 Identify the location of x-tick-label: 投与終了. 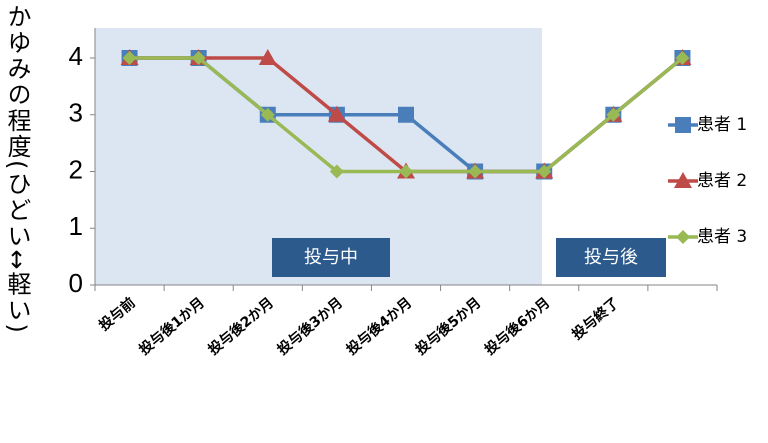
(596, 318).